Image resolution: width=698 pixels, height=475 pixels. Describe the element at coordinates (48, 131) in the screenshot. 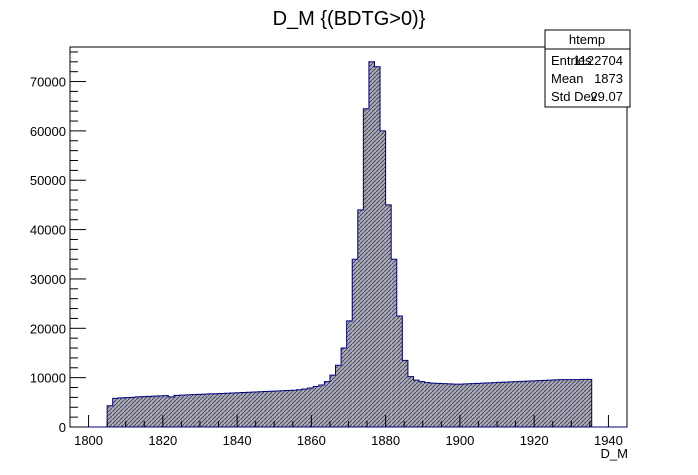

I see `y-tick-label: 60000` at that location.